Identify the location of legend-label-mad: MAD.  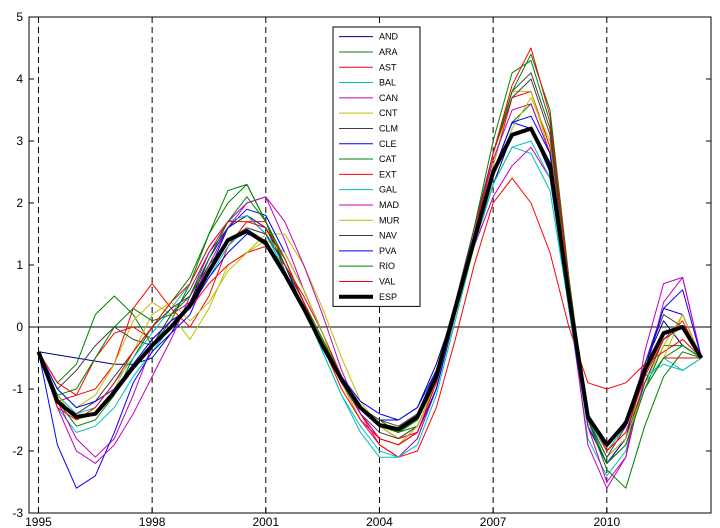
(389, 205).